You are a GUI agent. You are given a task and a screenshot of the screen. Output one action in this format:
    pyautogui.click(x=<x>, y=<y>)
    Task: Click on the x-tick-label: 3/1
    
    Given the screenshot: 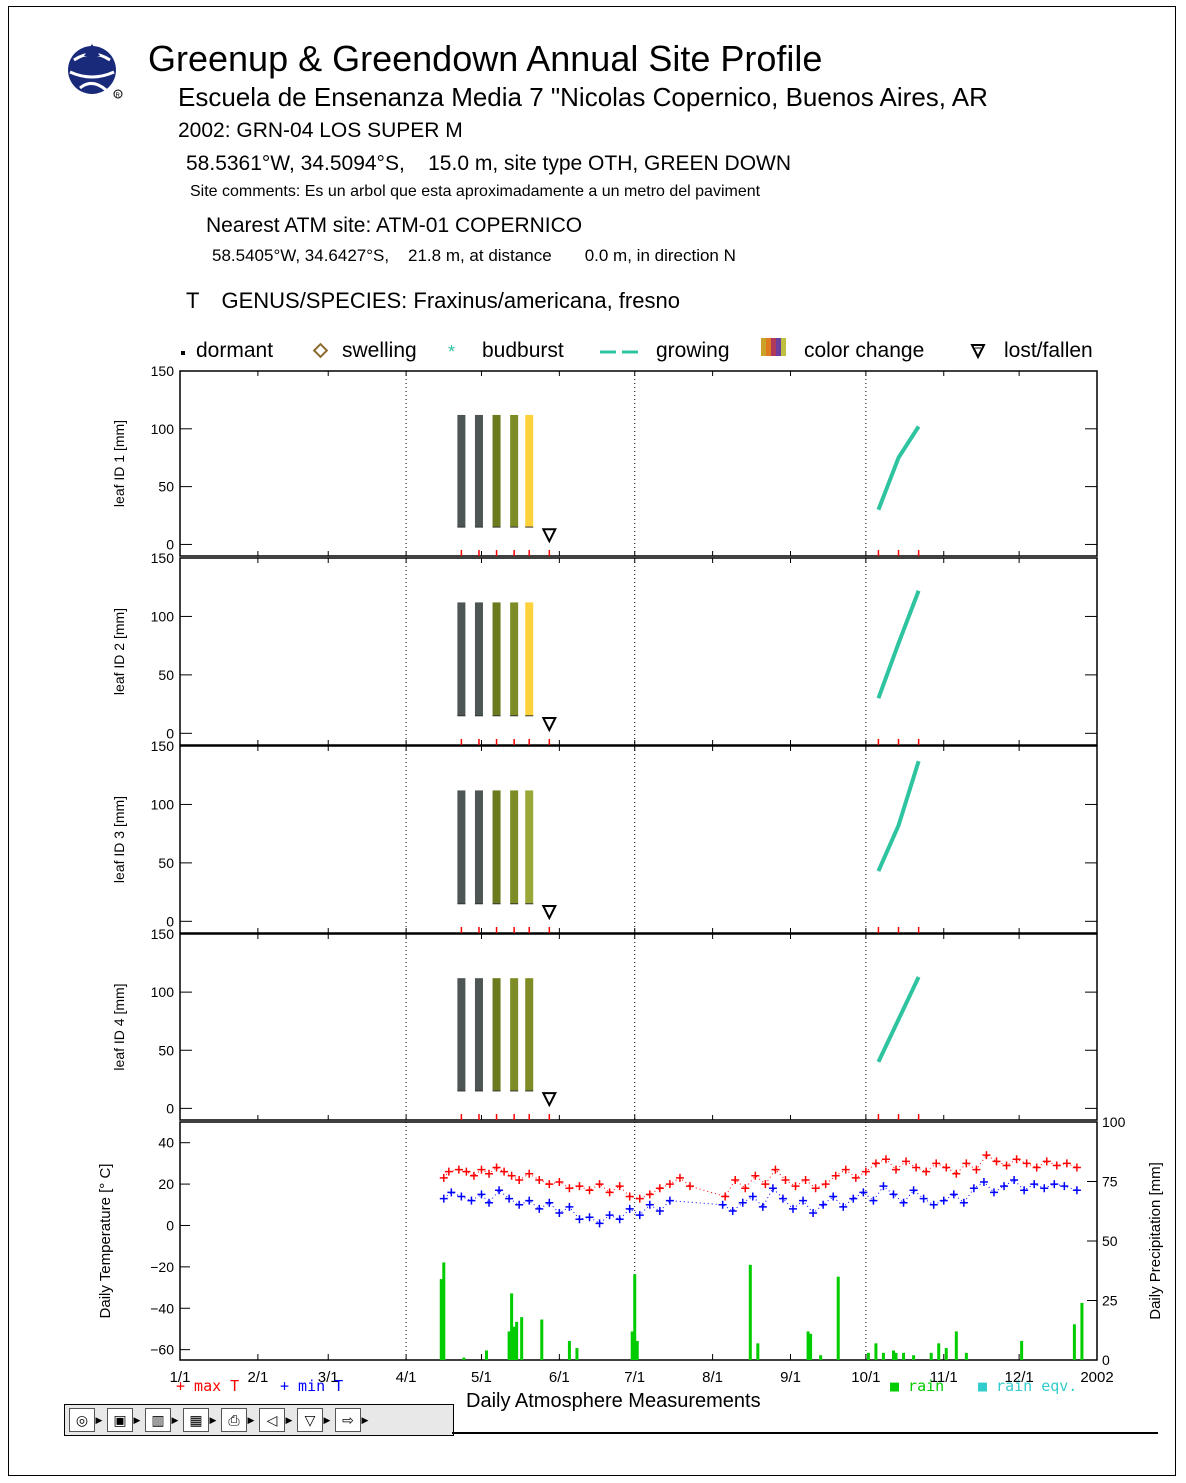 What is the action you would take?
    pyautogui.click(x=328, y=1377)
    